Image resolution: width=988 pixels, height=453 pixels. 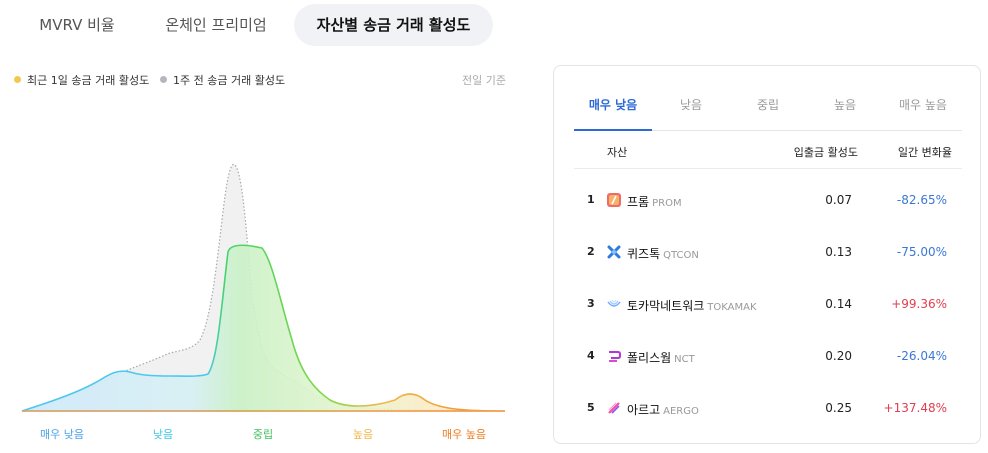 What do you see at coordinates (591, 303) in the screenshot?
I see `row-rank: 3` at bounding box center [591, 303].